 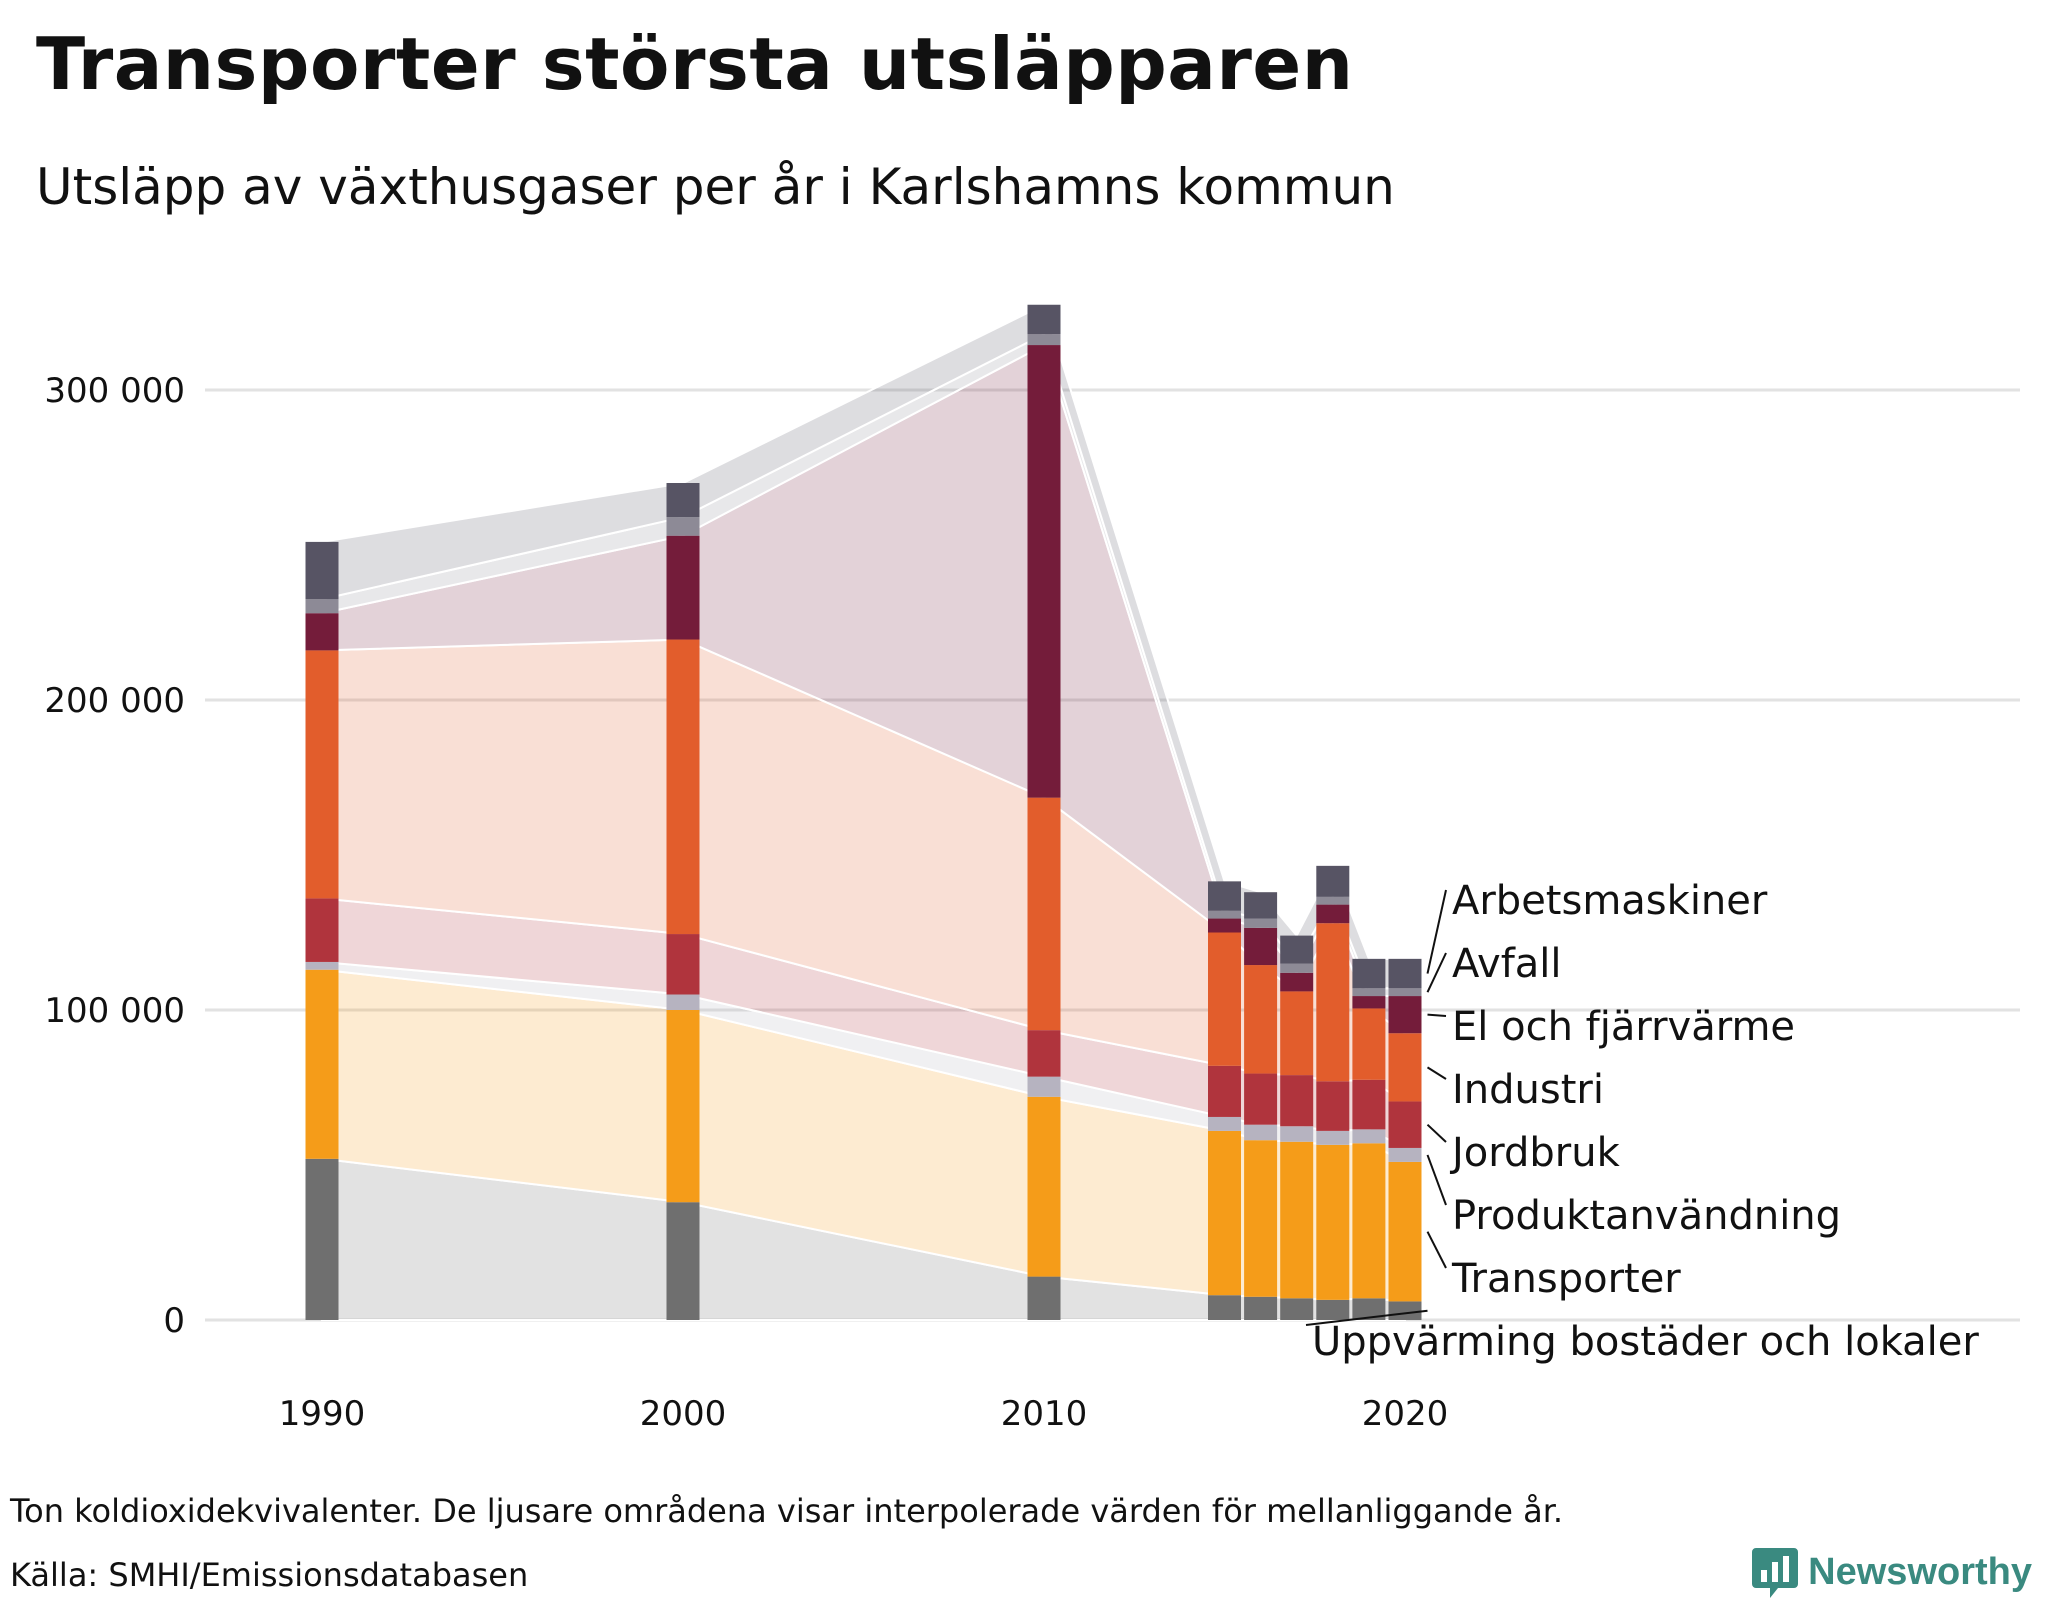 What do you see at coordinates (1610, 901) in the screenshot?
I see `legend-label: Arbetsmaskiner` at bounding box center [1610, 901].